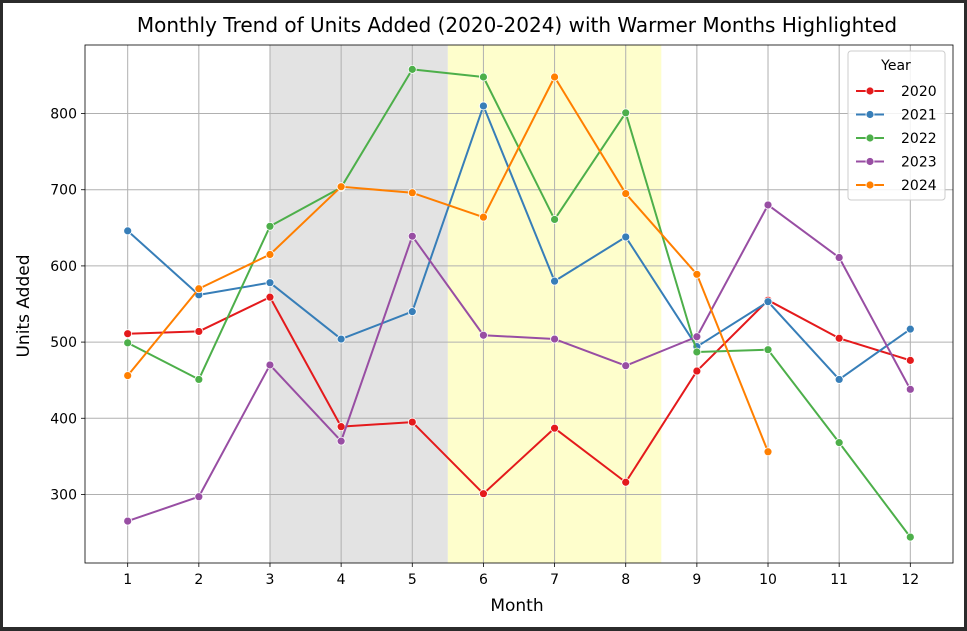 This screenshot has width=967, height=631. I want to click on y-tick-label: 600, so click(63, 267).